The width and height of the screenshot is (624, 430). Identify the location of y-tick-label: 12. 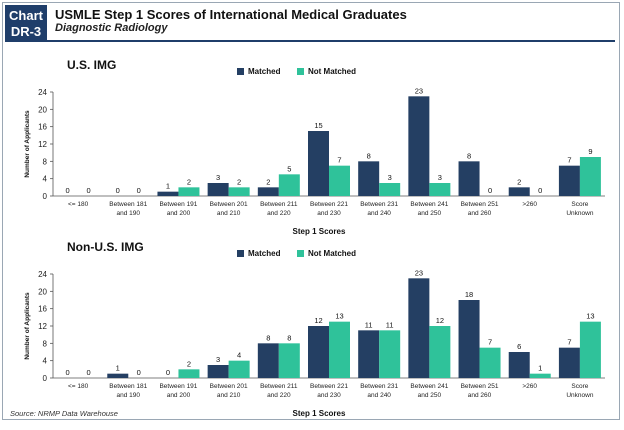
(42, 144).